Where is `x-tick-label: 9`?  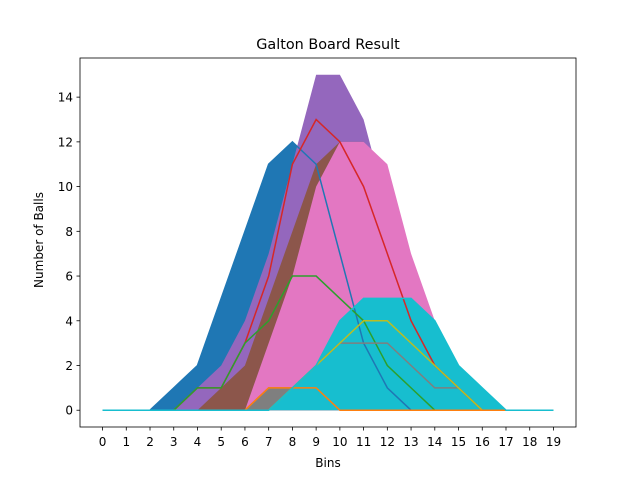 x-tick-label: 9 is located at coordinates (316, 442).